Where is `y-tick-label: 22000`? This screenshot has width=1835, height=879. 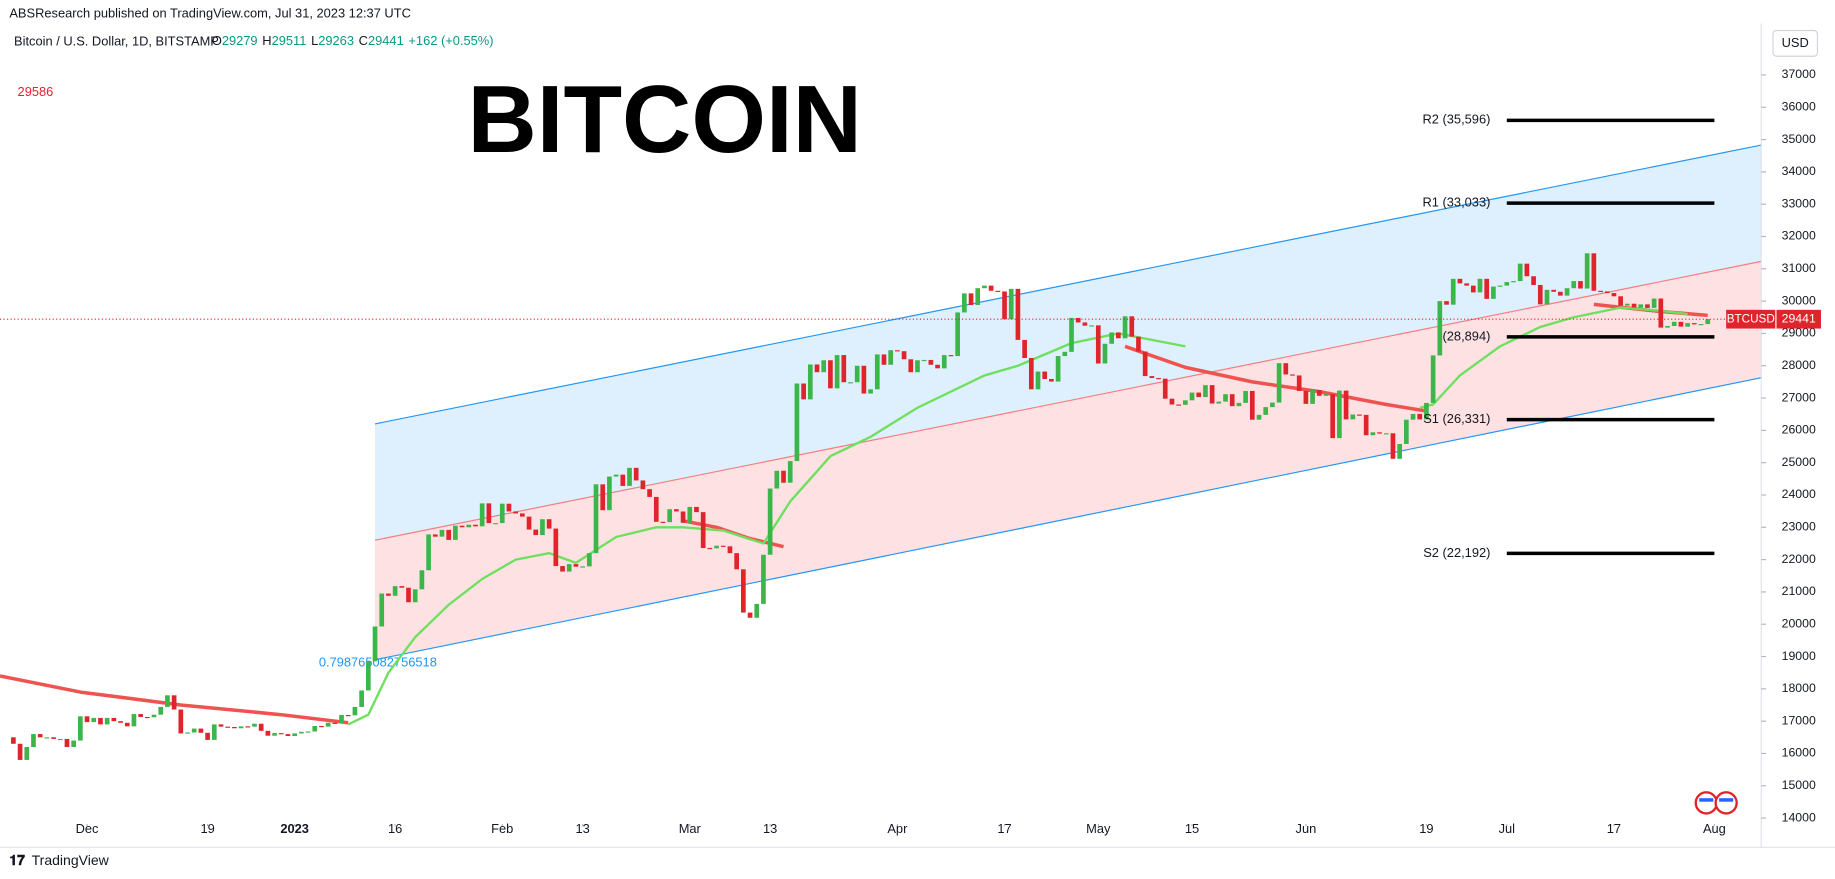
y-tick-label: 22000 is located at coordinates (1799, 559).